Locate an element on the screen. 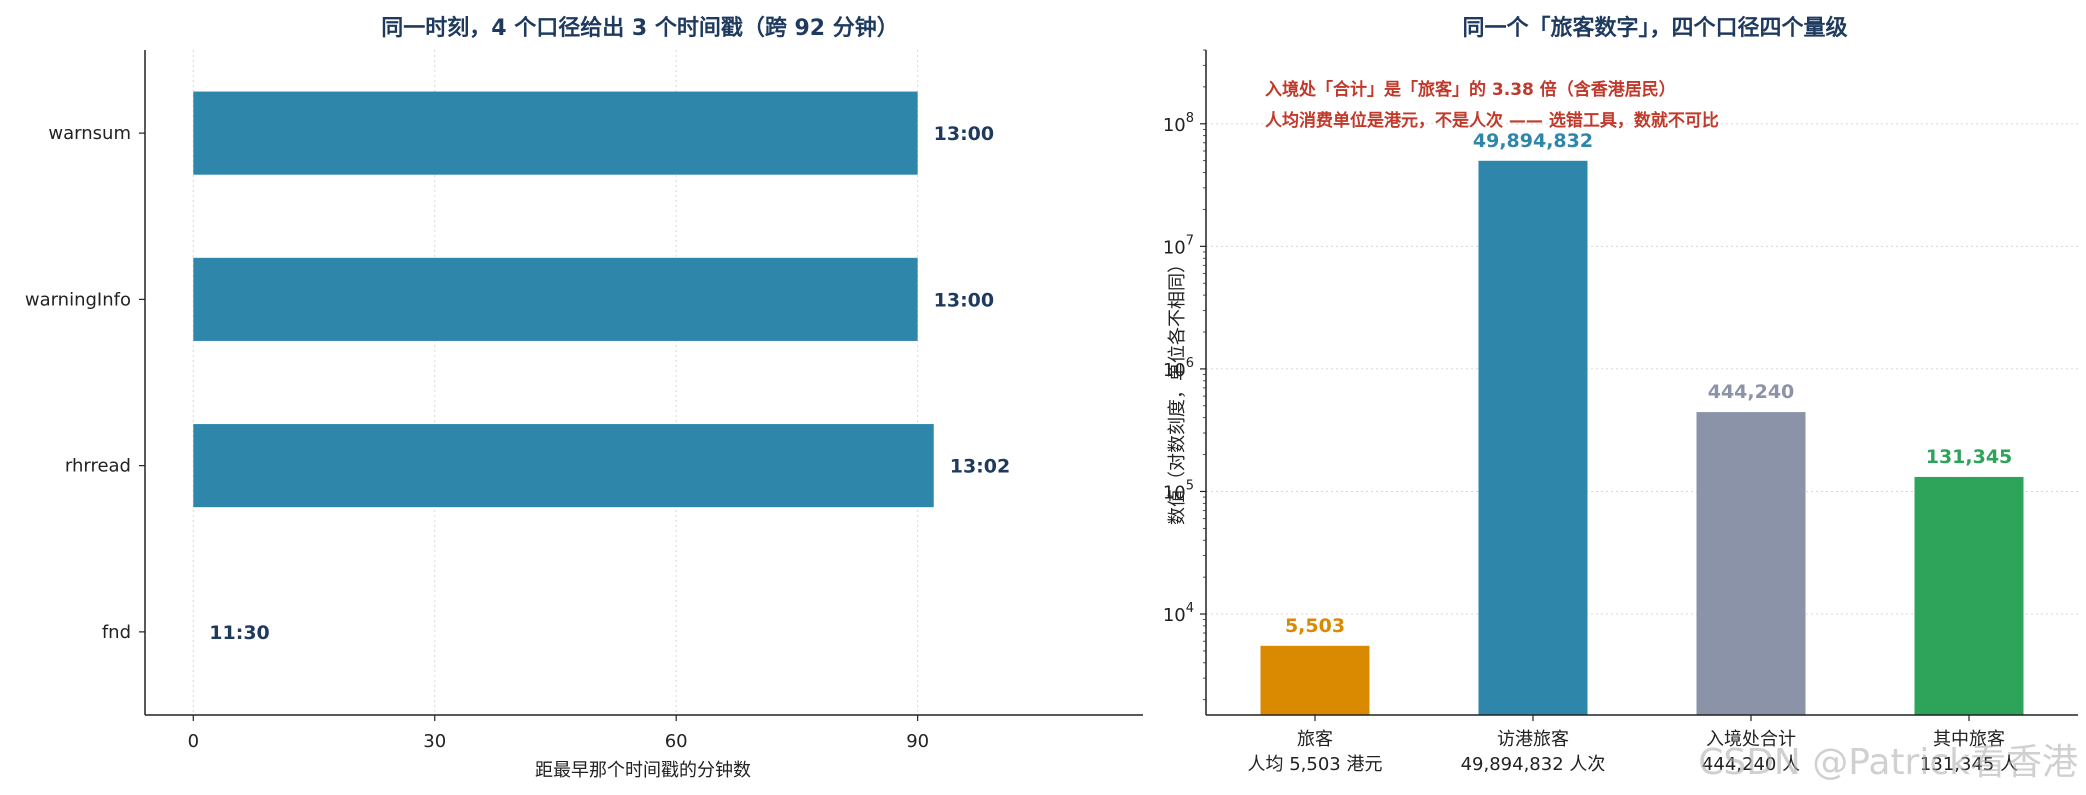  right-category-sublabel: 49,894,832 人次 is located at coordinates (1533, 764).